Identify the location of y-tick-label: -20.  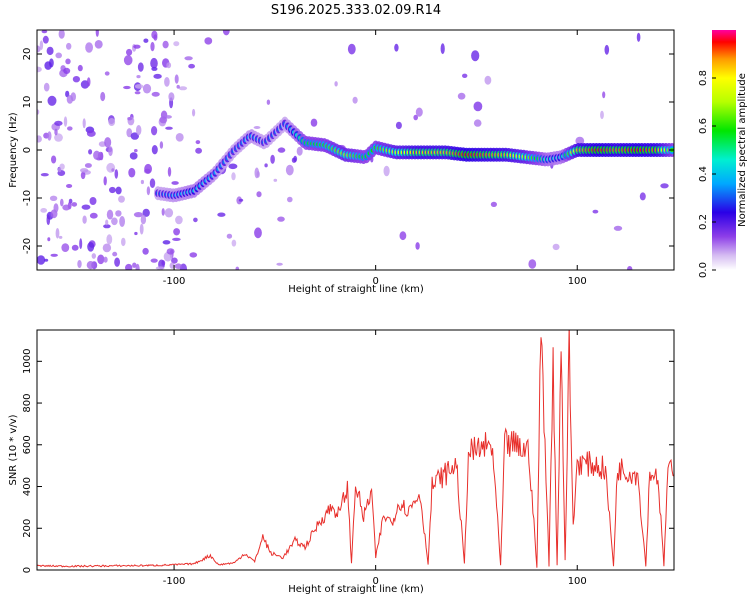
(27, 246).